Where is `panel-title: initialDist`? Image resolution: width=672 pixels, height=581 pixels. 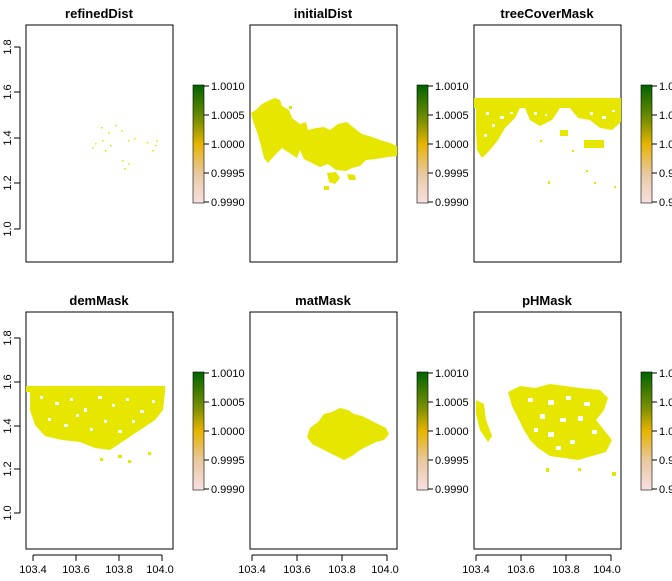
panel-title: initialDist is located at coordinates (323, 13).